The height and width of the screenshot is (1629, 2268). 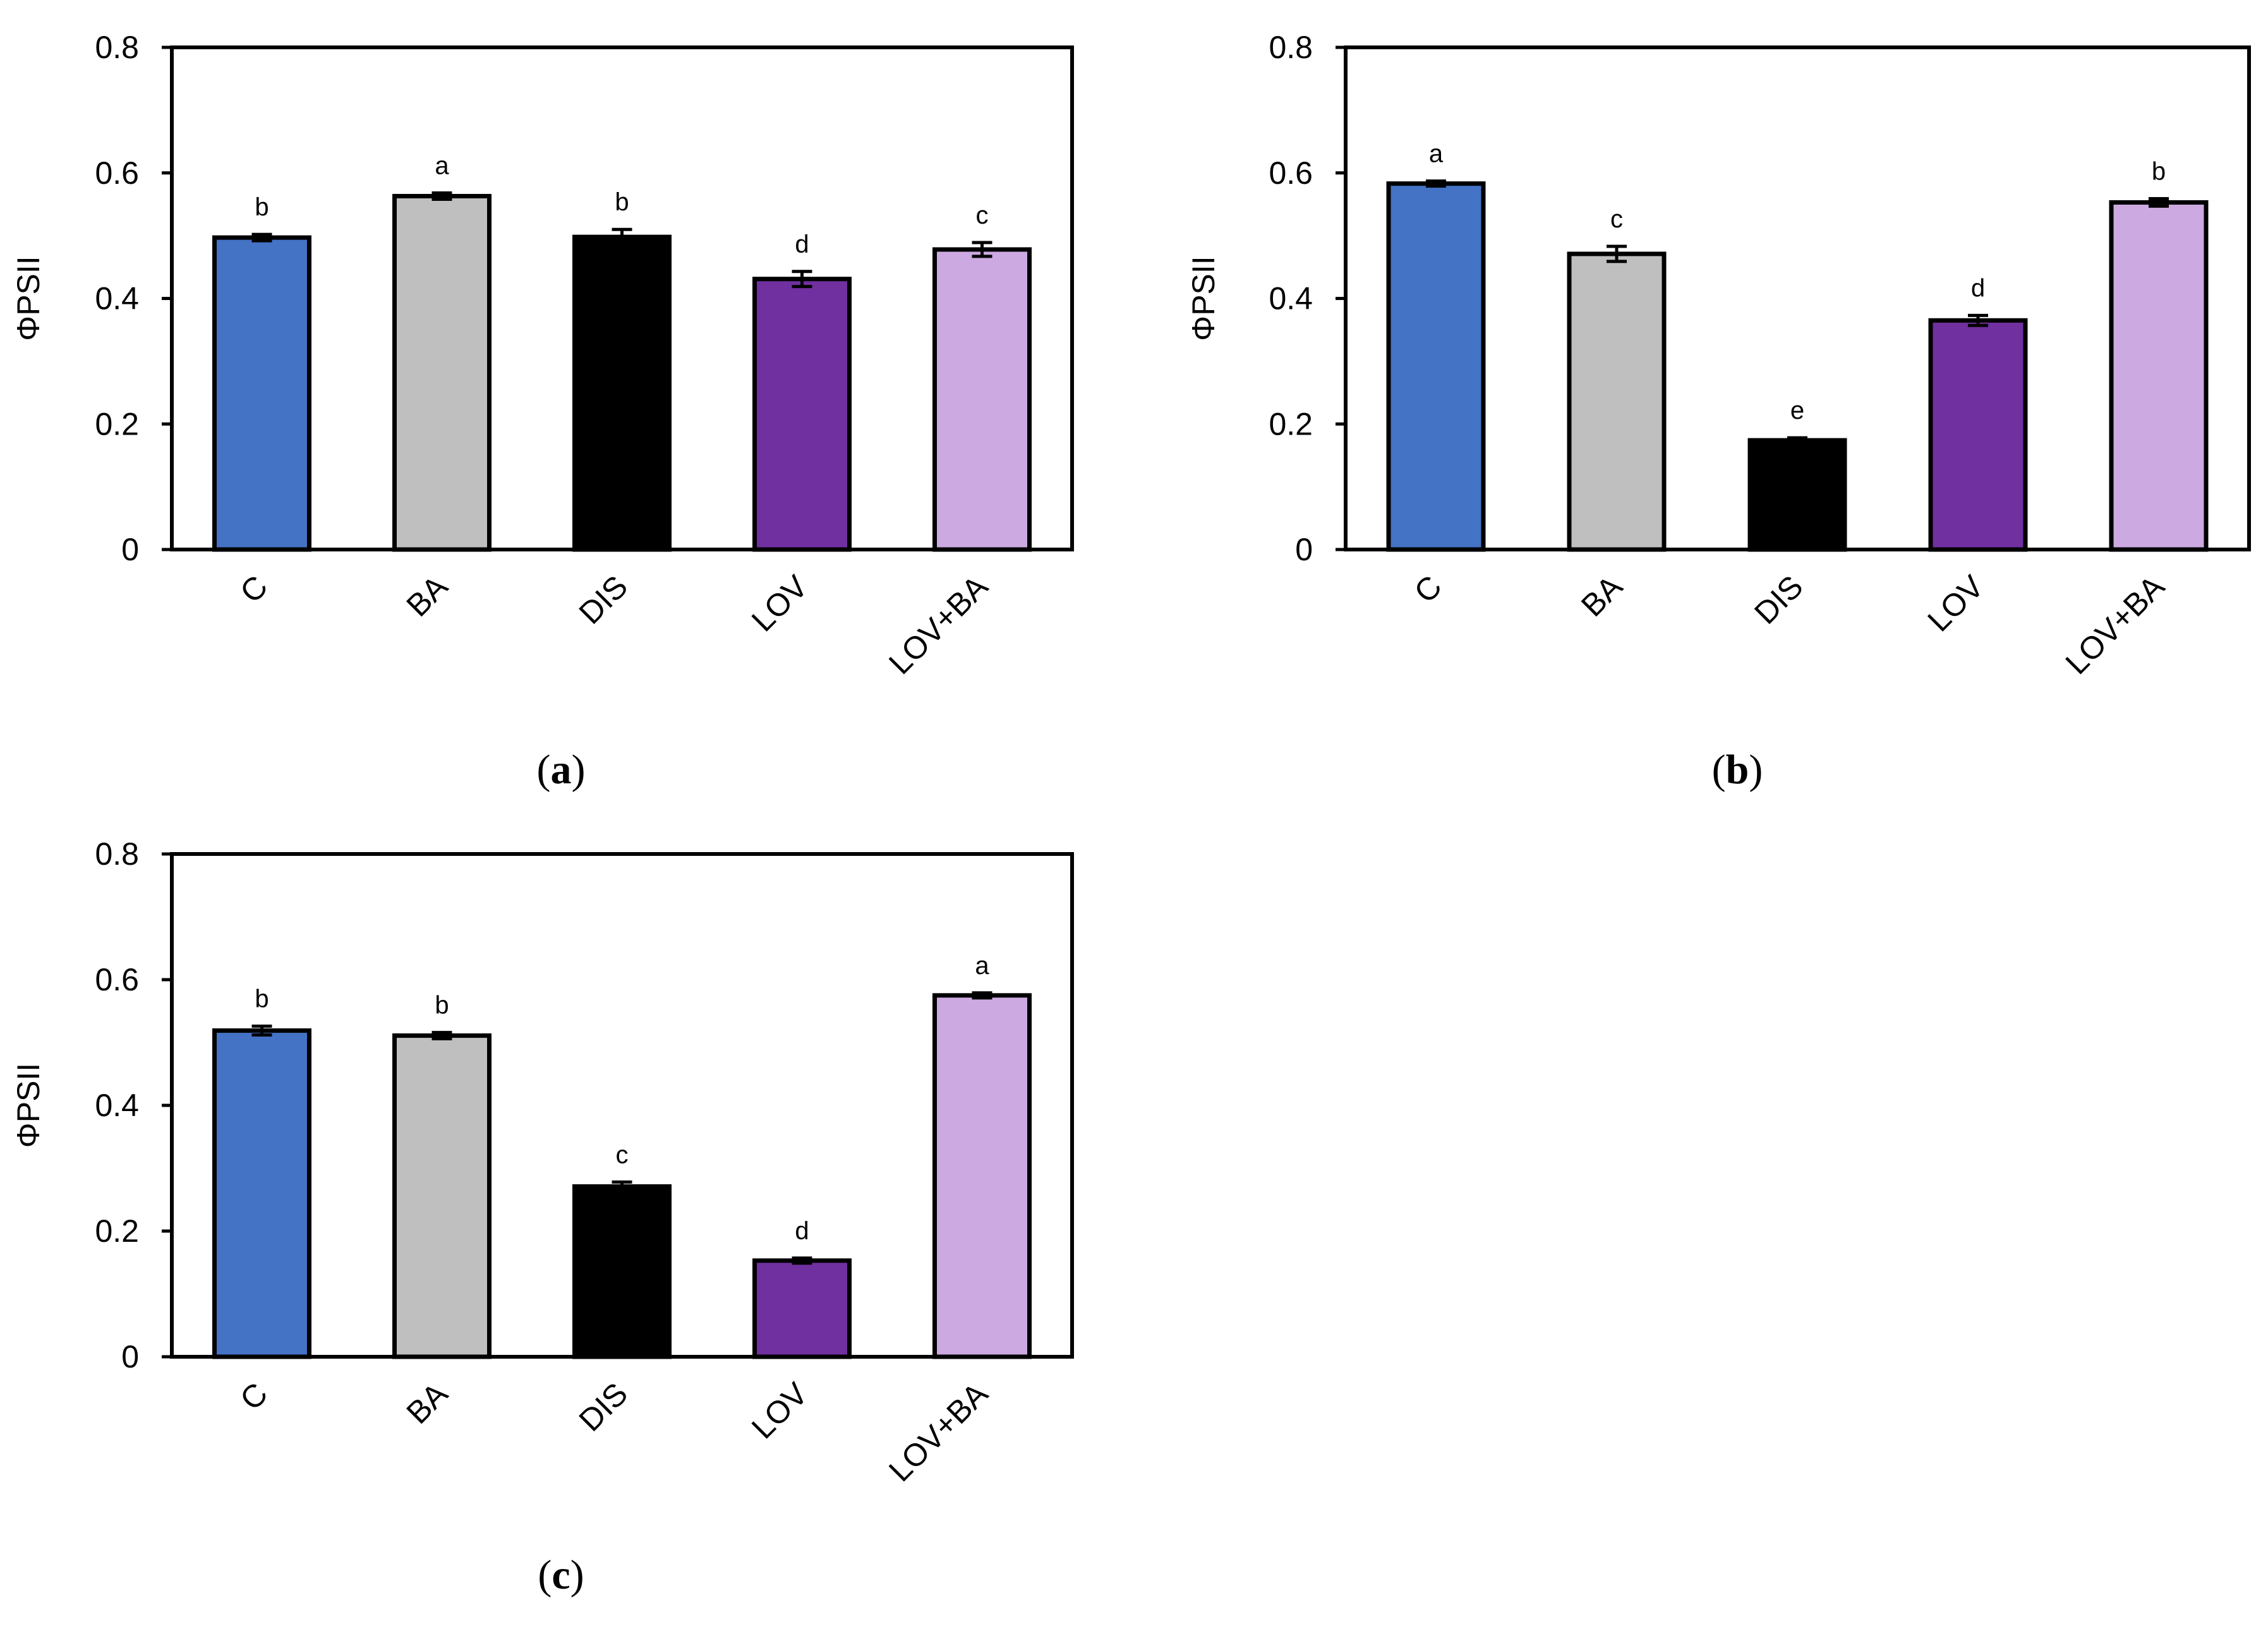 I want to click on panel-caption: (c), so click(x=561, y=1575).